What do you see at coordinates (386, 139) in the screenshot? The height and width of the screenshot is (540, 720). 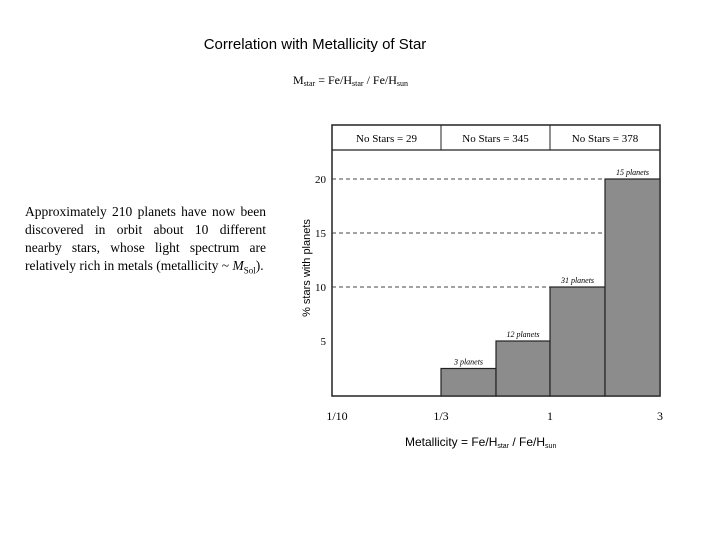 I see `header-cell-1: No Stars = 29` at bounding box center [386, 139].